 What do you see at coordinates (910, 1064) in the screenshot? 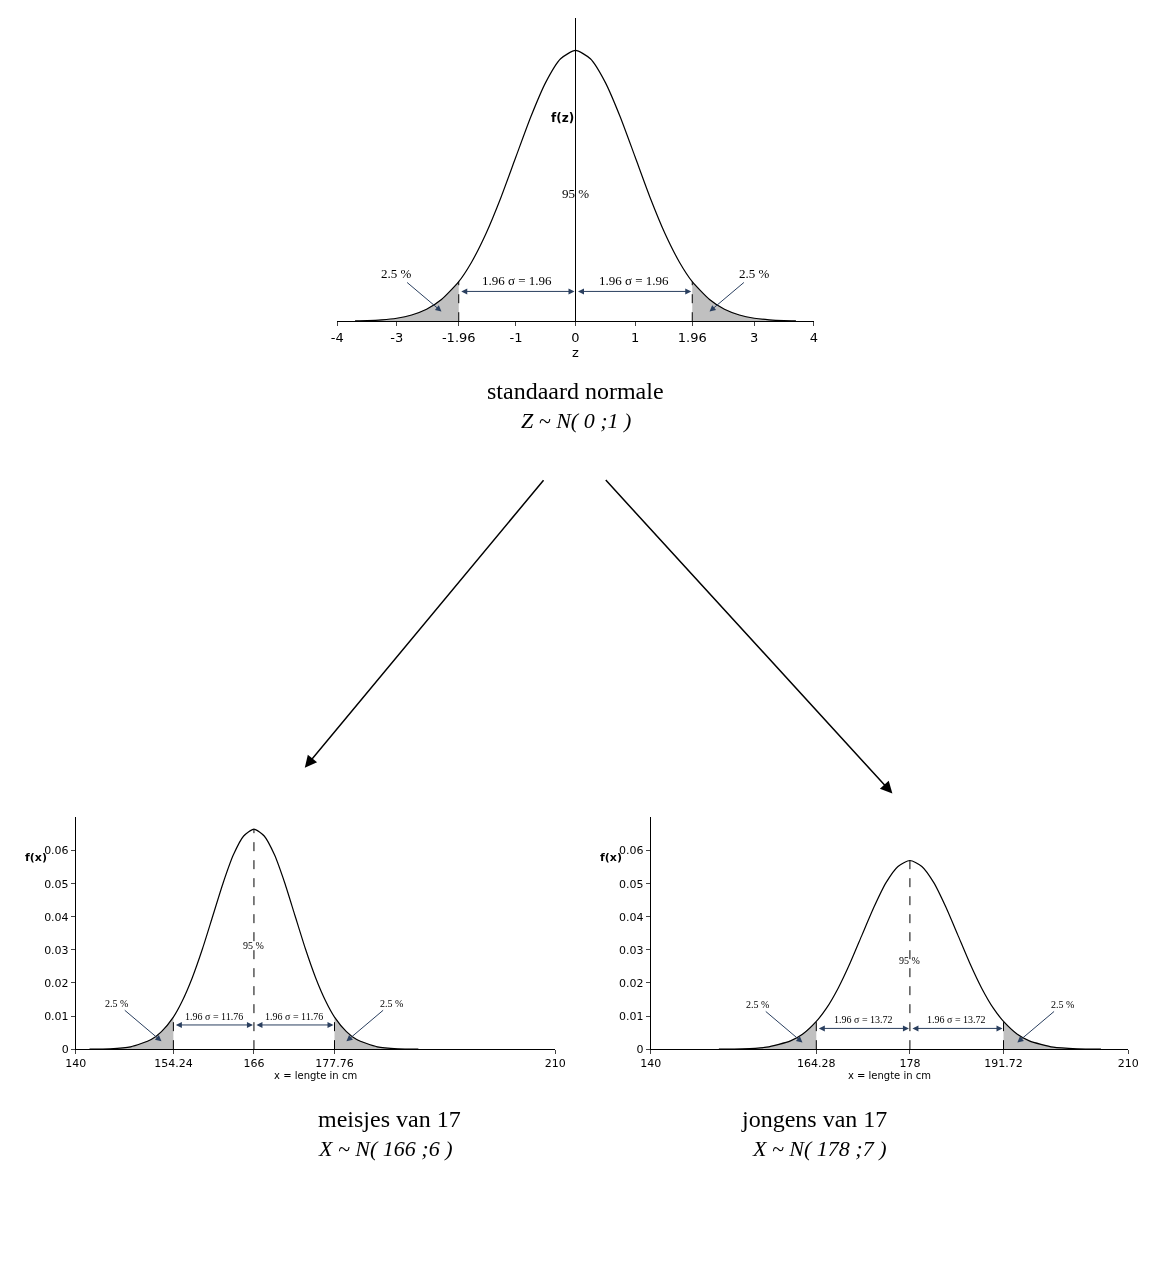
I see `x-tick-label: 178` at bounding box center [910, 1064].